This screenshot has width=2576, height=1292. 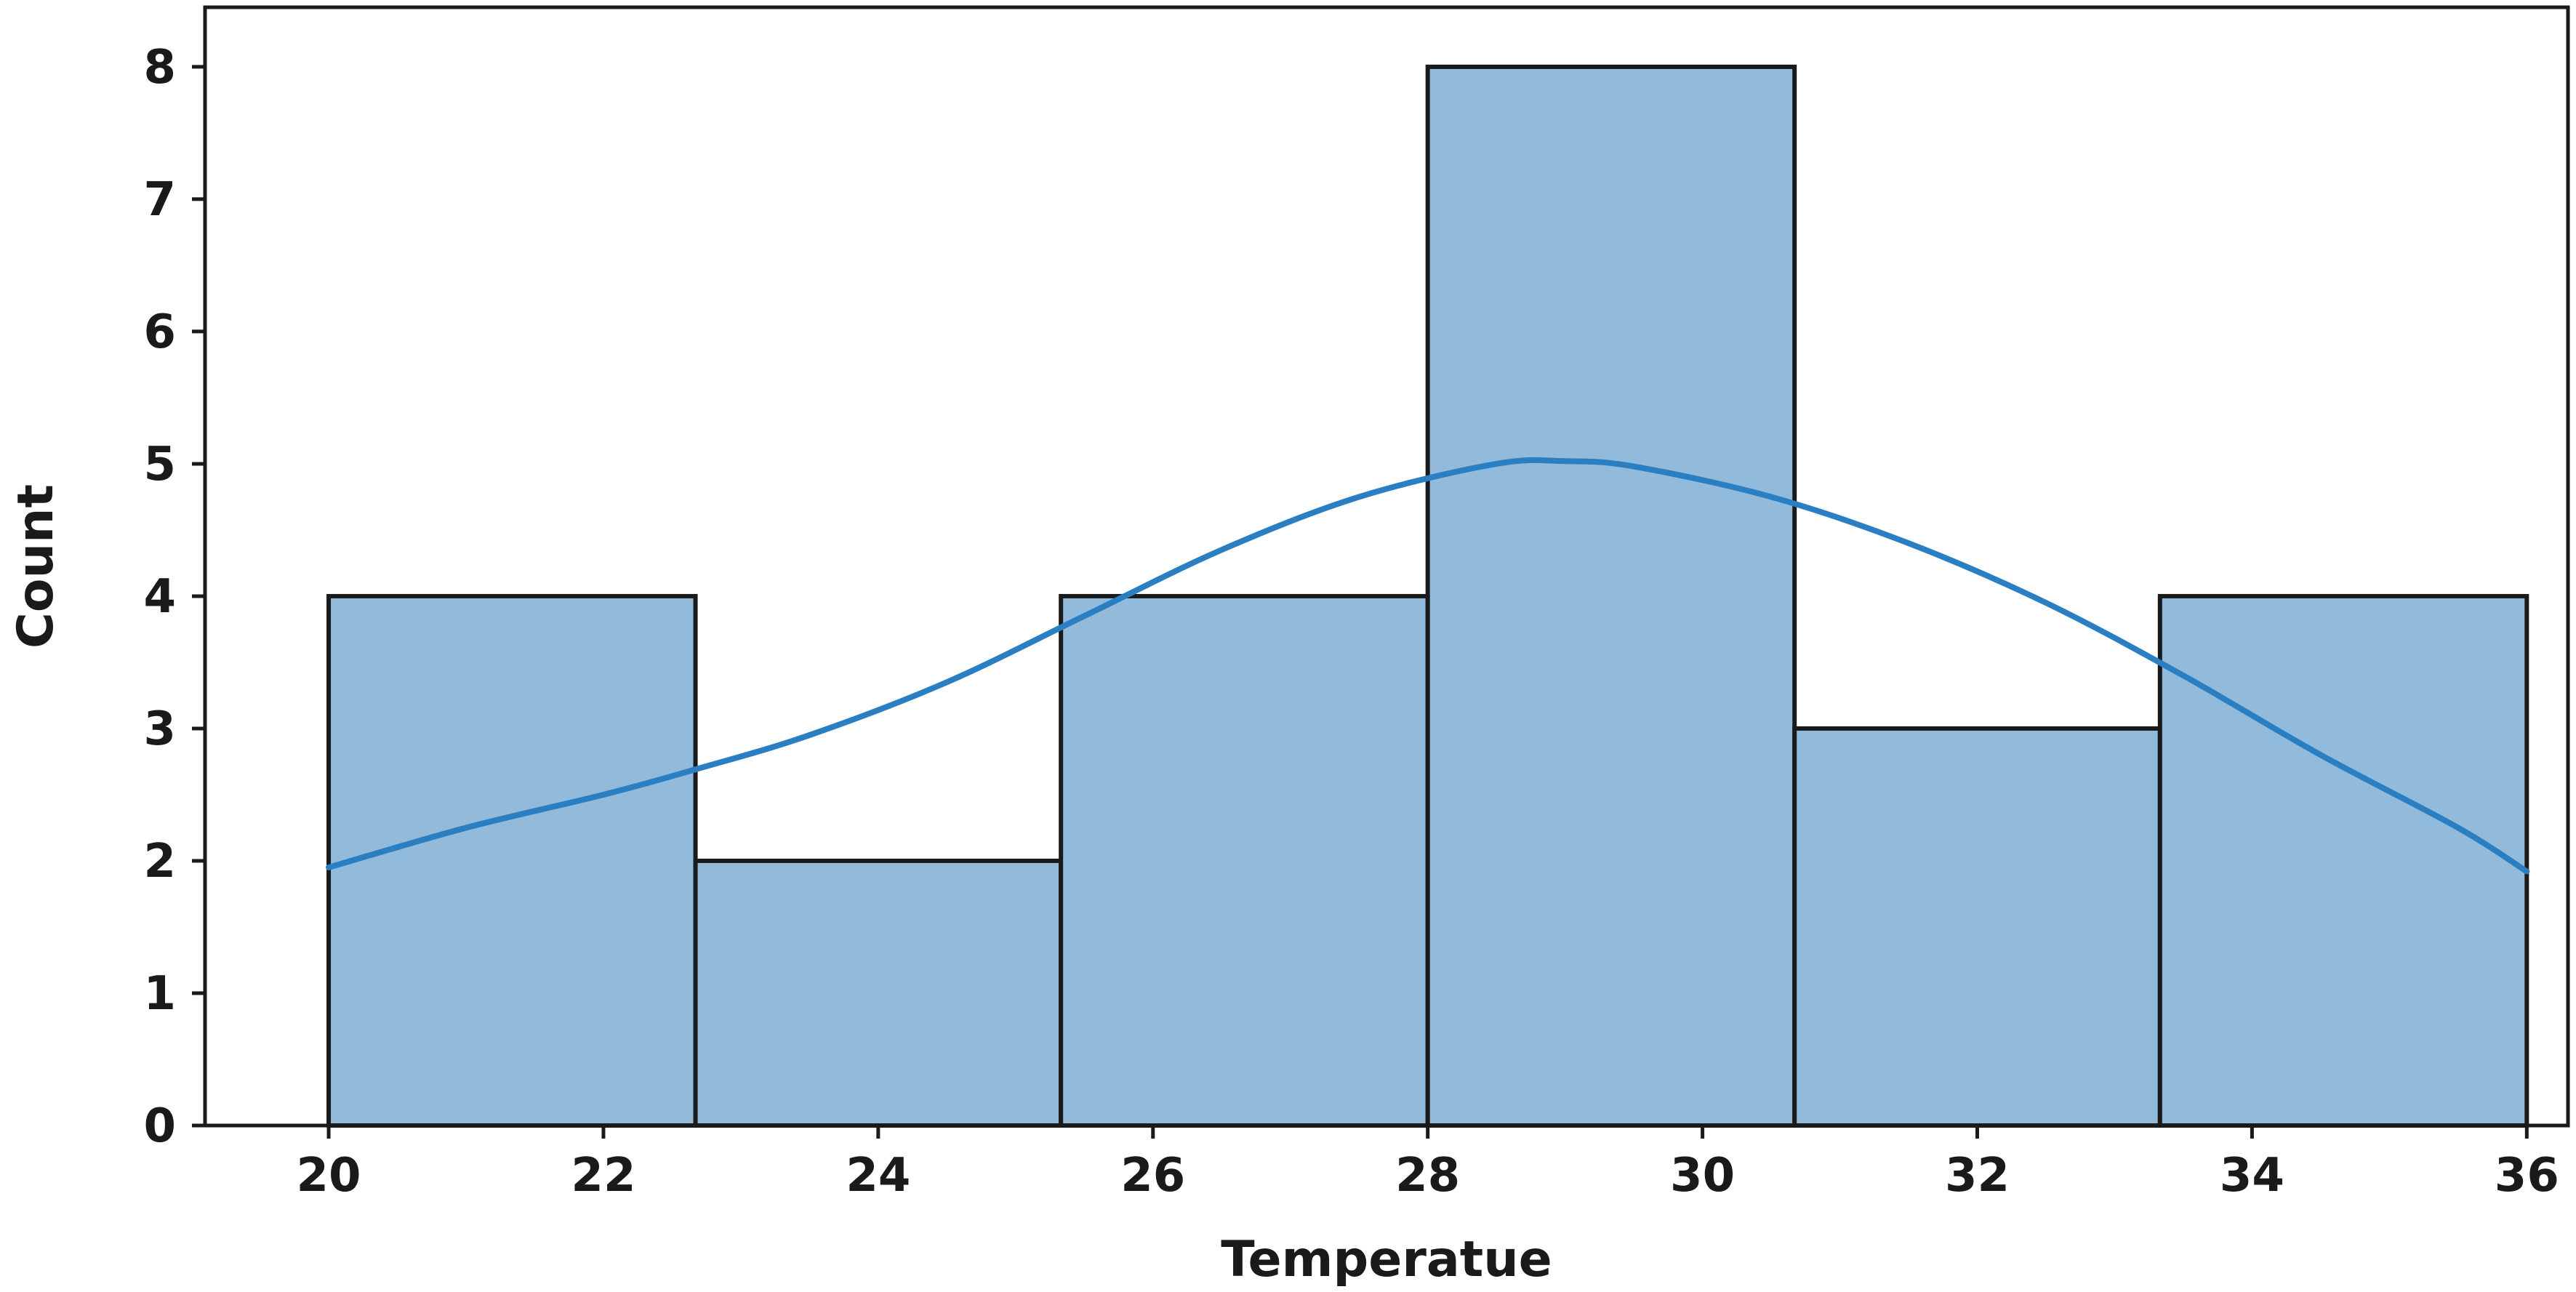 What do you see at coordinates (2527, 1176) in the screenshot?
I see `x-tick-label: 36` at bounding box center [2527, 1176].